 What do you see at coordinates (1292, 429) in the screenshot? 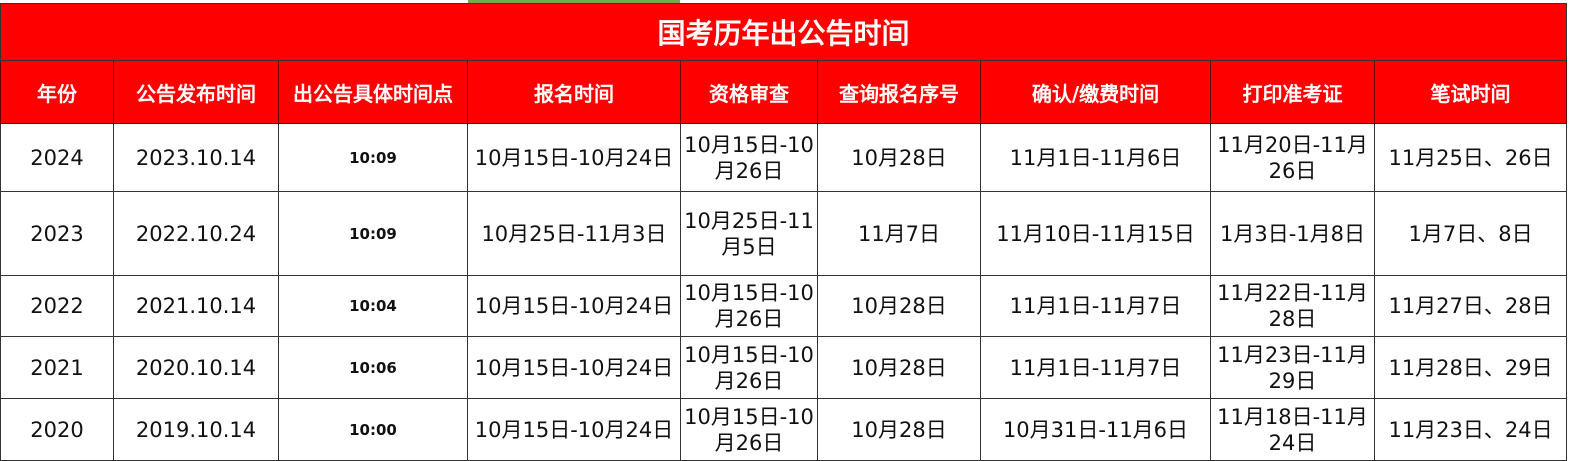
I see `table-cell: 11月18日-11月24日` at bounding box center [1292, 429].